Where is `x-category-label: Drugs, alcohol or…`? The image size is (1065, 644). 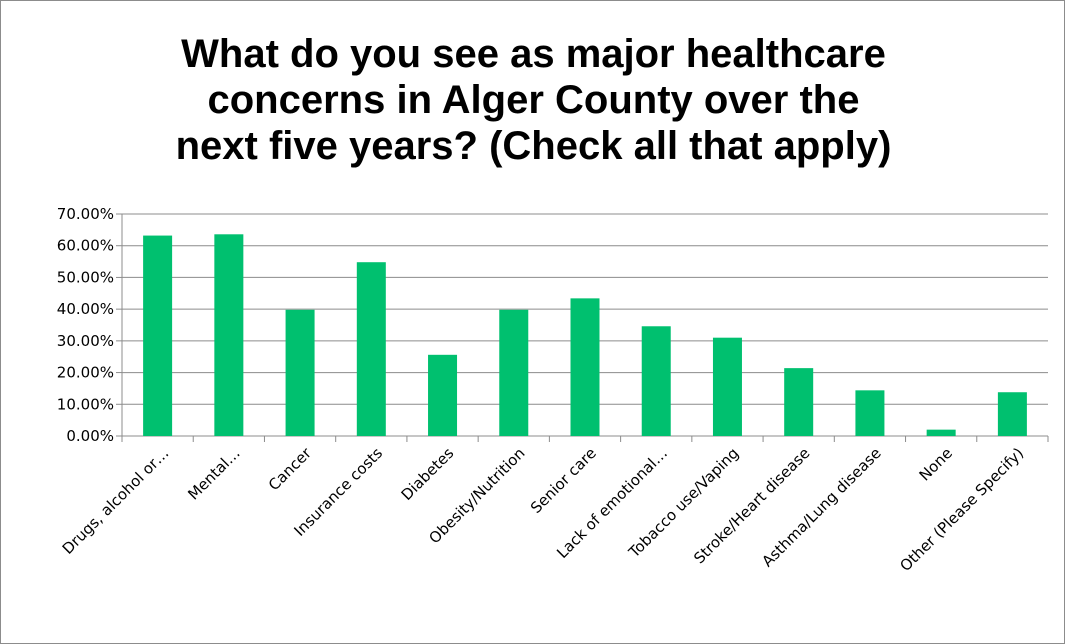
x-category-label: Drugs, alcohol or… is located at coordinates (116, 501).